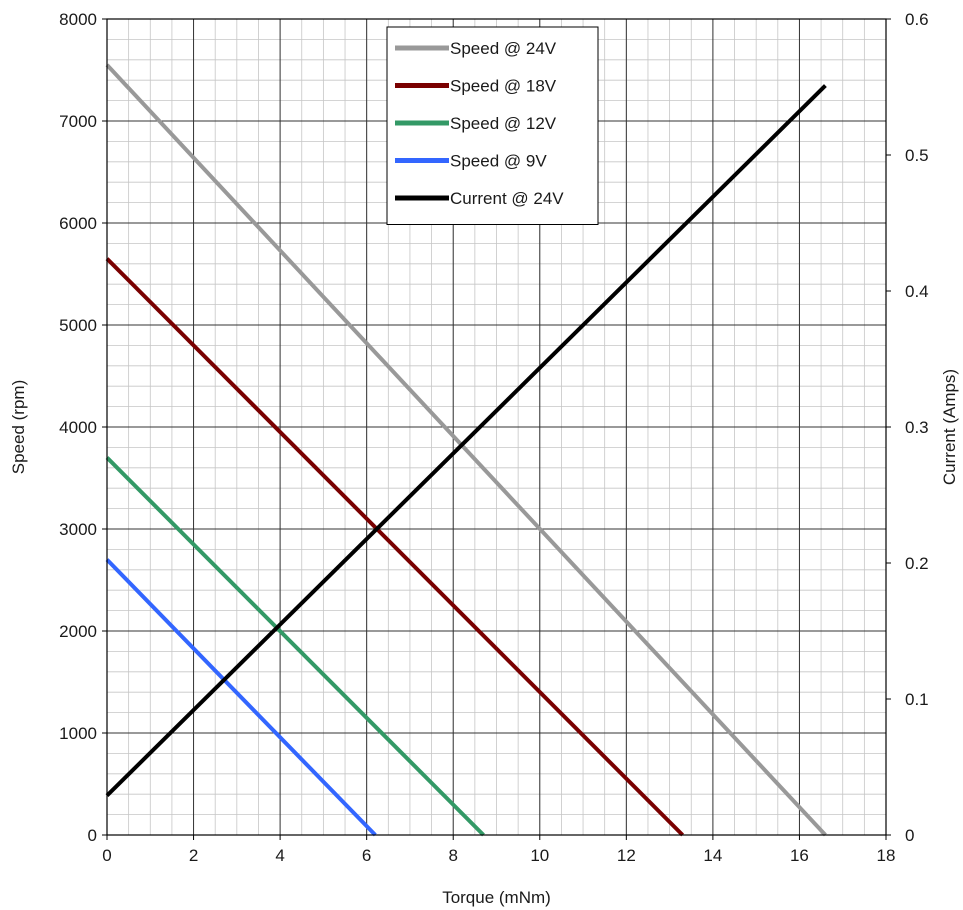 This screenshot has height=910, width=963. I want to click on x-tick-label: 4, so click(279, 855).